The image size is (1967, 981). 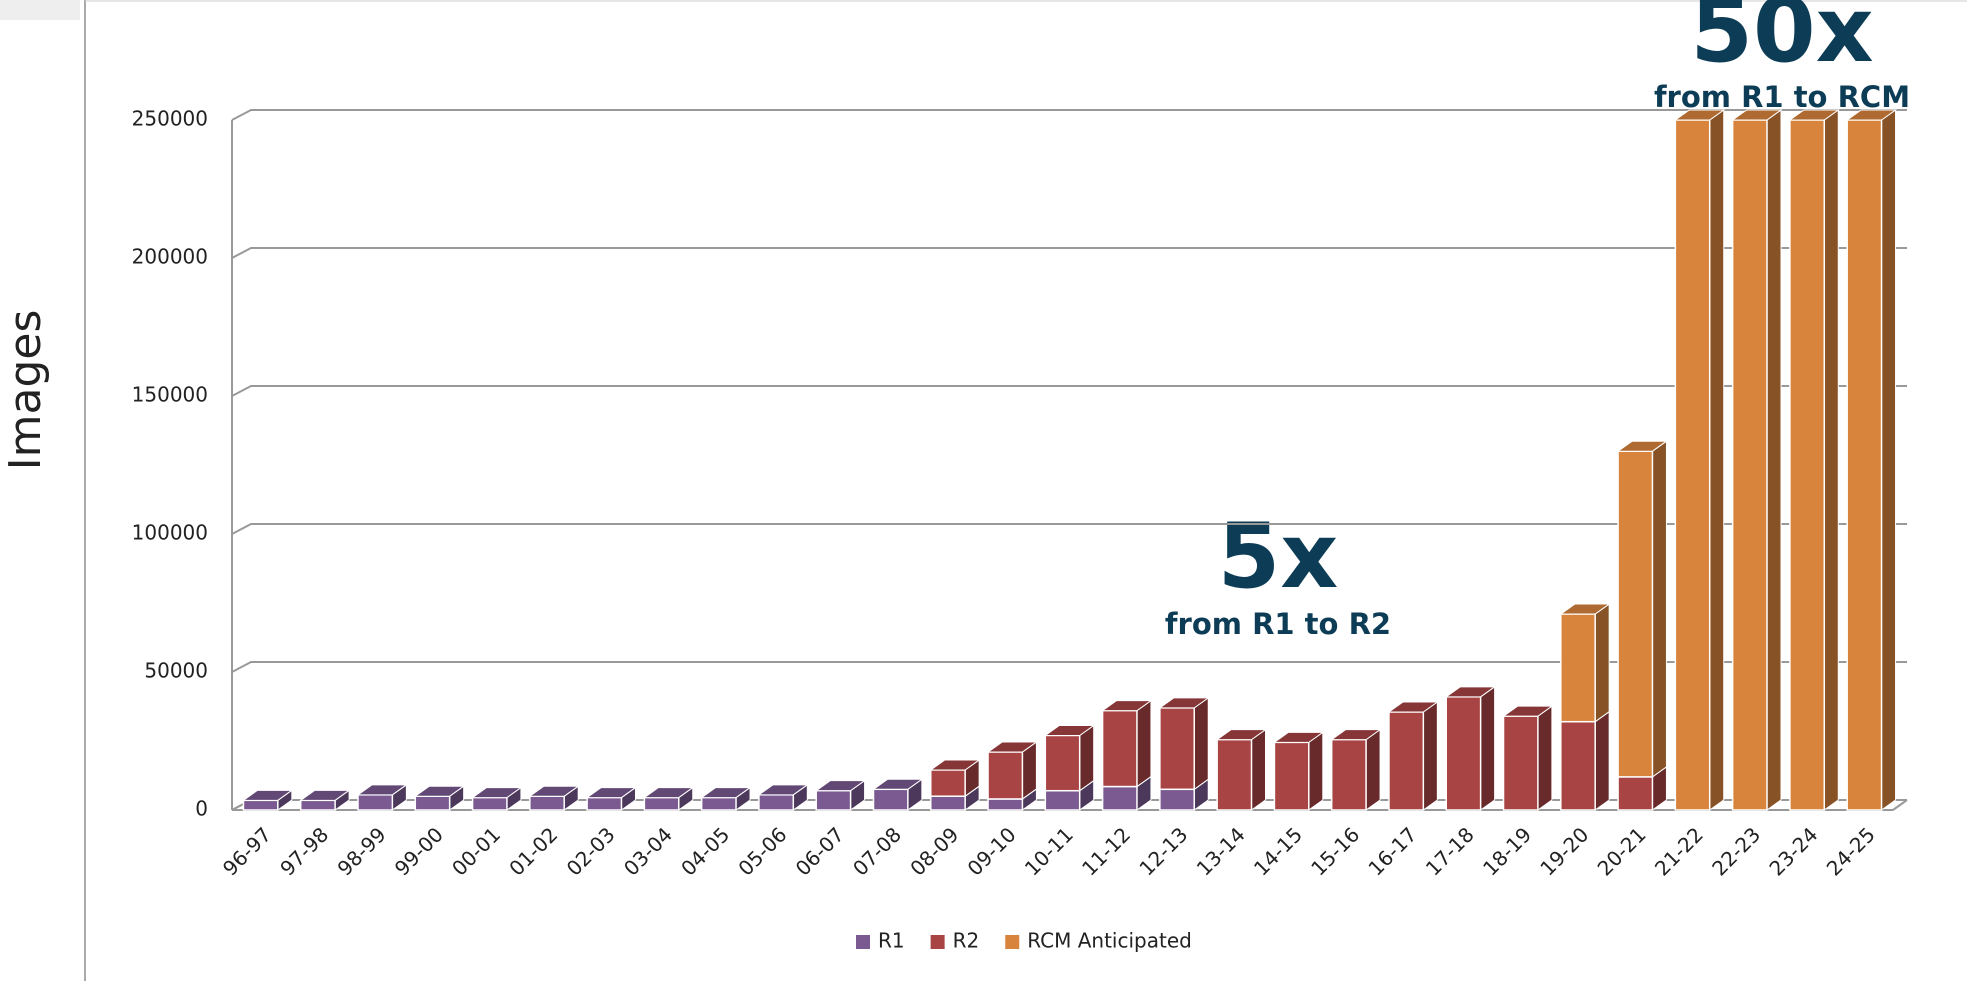 What do you see at coordinates (992, 851) in the screenshot?
I see `x-tick-label: 09-10` at bounding box center [992, 851].